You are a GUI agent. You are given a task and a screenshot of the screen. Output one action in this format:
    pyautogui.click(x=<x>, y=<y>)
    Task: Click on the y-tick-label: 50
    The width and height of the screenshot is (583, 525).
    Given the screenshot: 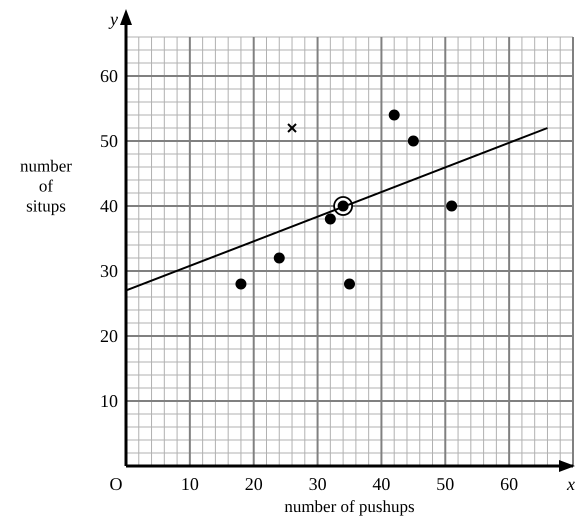 What is the action you would take?
    pyautogui.click(x=109, y=141)
    